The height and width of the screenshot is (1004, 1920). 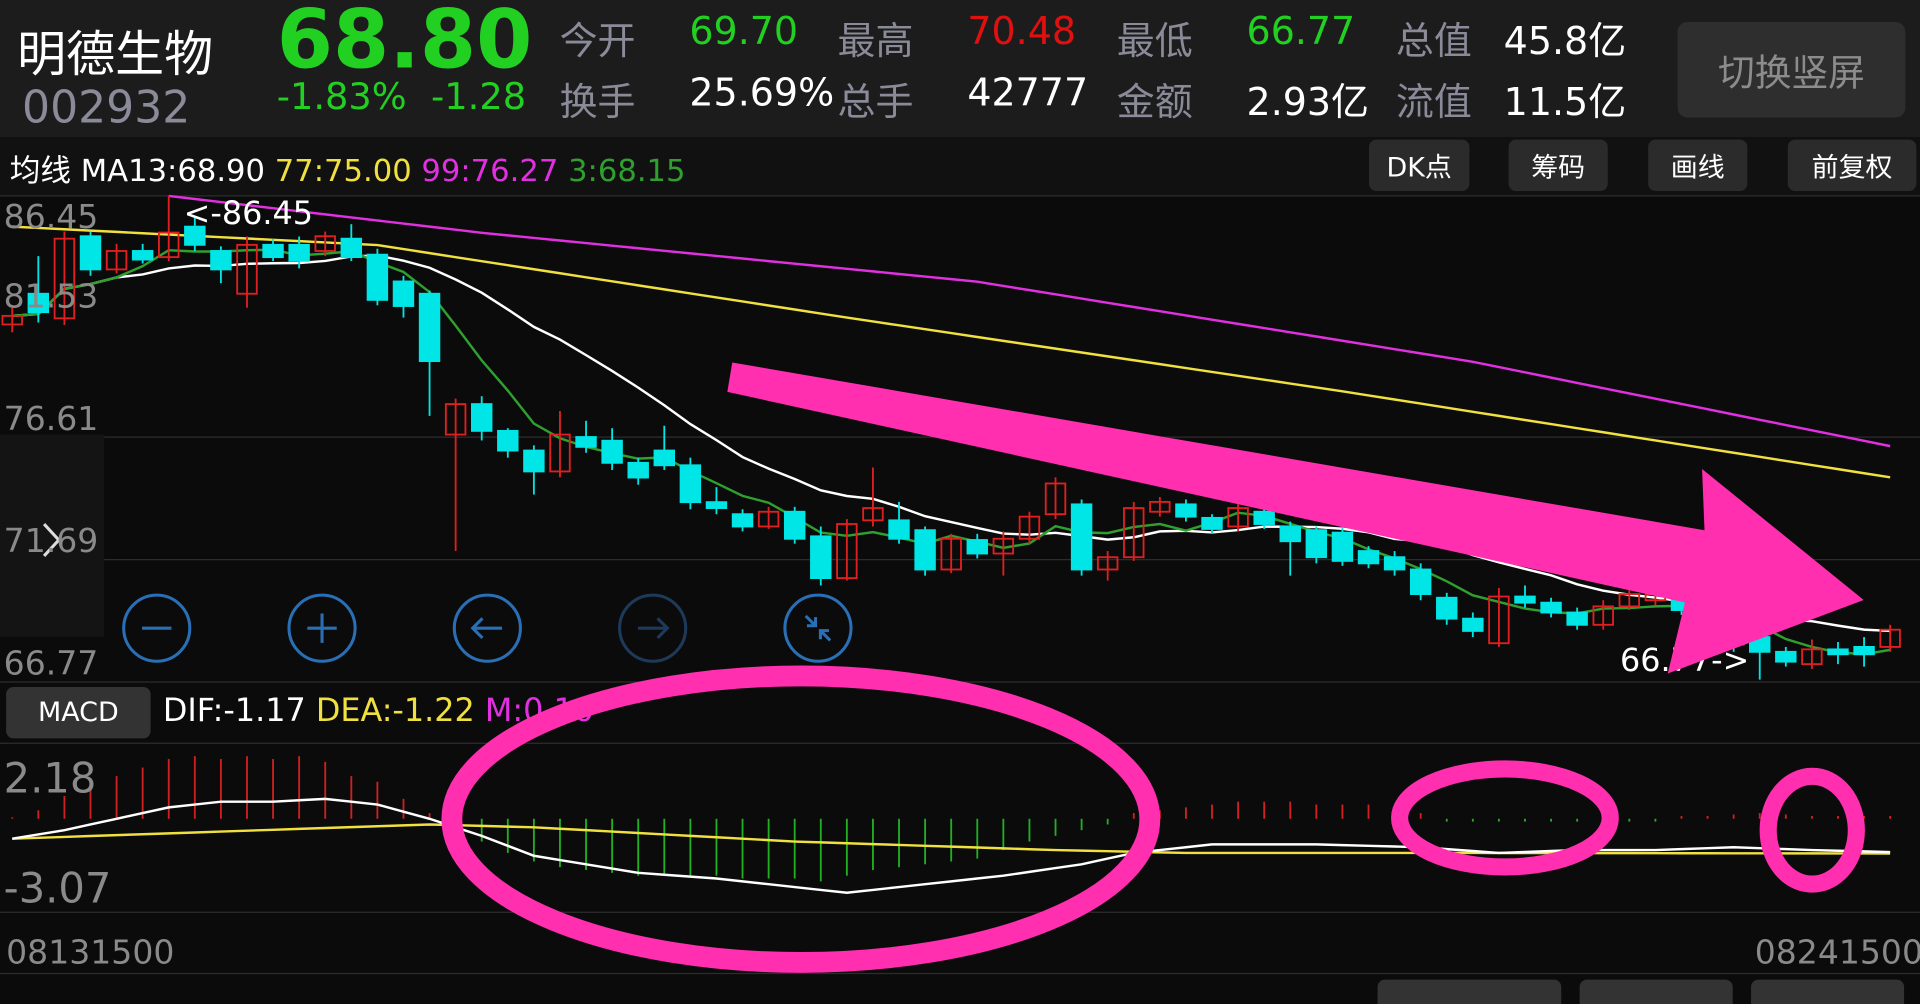 I want to click on dif-value: DIF:-1.17, so click(x=234, y=711).